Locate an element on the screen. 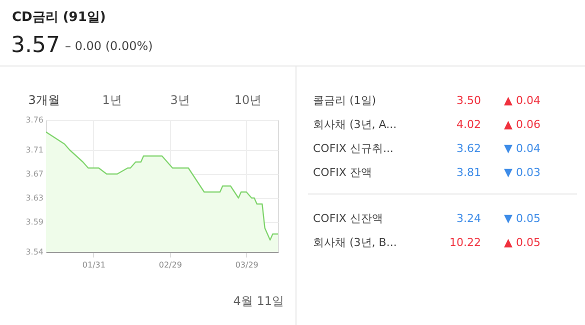  text: COFIX 신잔액 is located at coordinates (348, 218).